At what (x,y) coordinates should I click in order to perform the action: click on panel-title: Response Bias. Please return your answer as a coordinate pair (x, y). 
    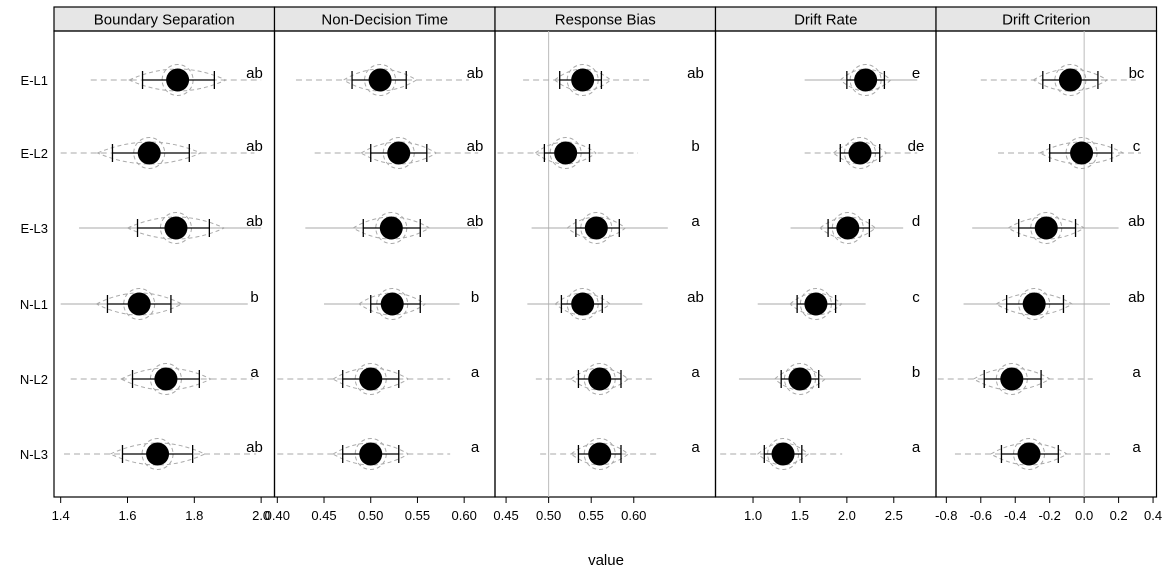
    Looking at the image, I should click on (605, 20).